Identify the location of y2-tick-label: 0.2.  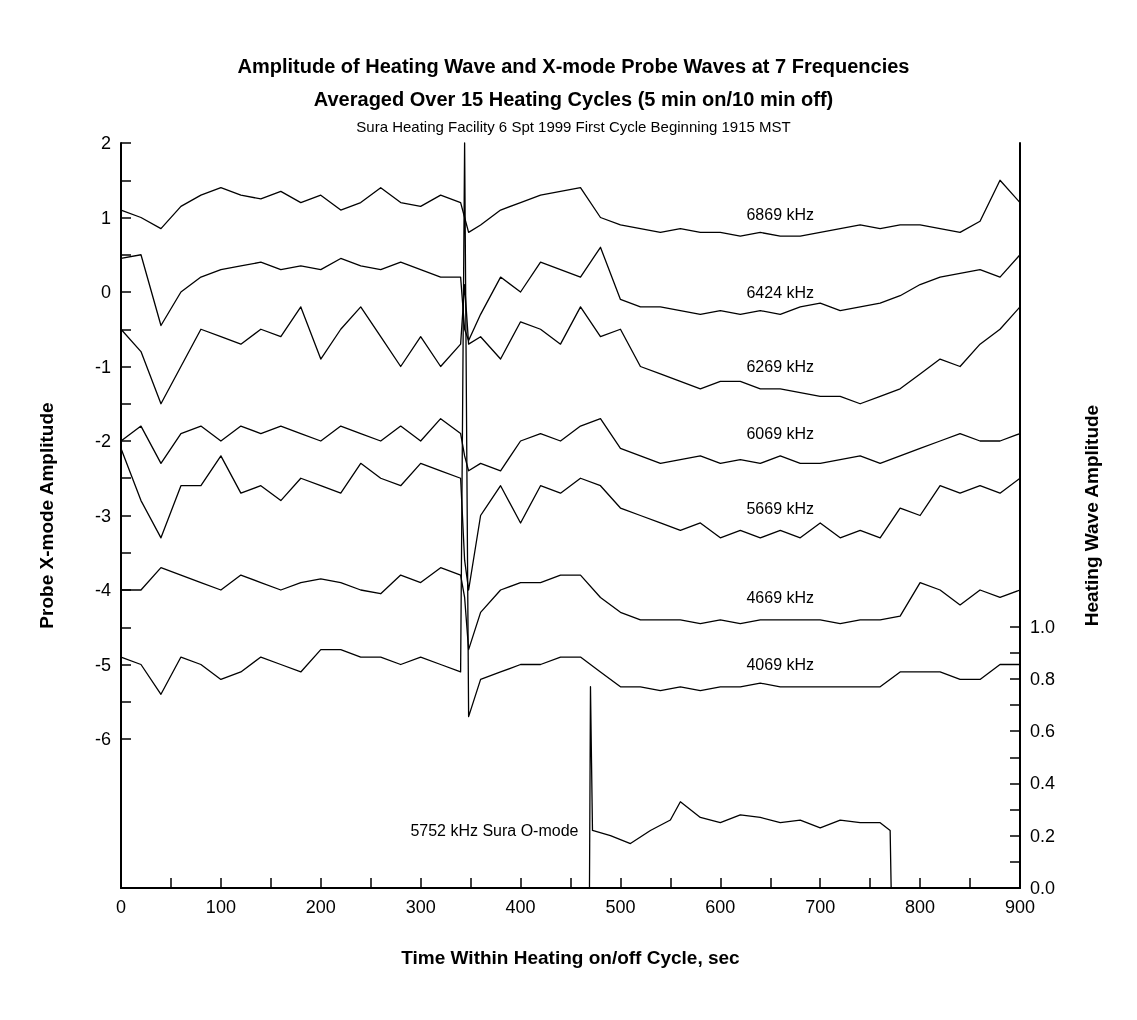
(1043, 835).